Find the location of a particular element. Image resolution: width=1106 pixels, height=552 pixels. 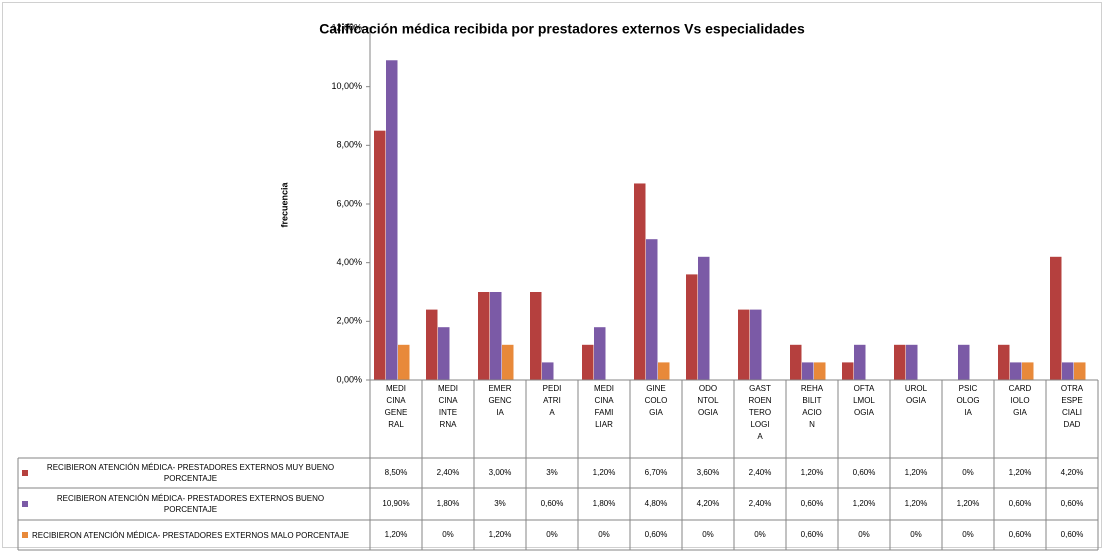

y-tick-label: 2,00% is located at coordinates (349, 321).